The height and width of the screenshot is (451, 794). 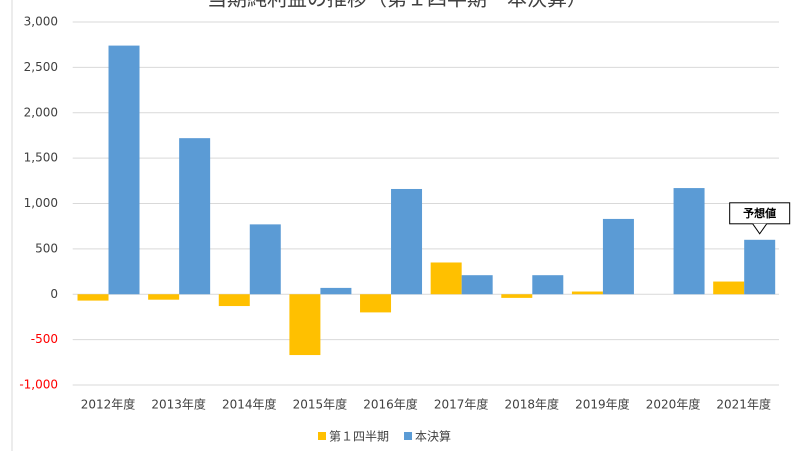 I want to click on x-tick-label: 2021年度, so click(x=743, y=404).